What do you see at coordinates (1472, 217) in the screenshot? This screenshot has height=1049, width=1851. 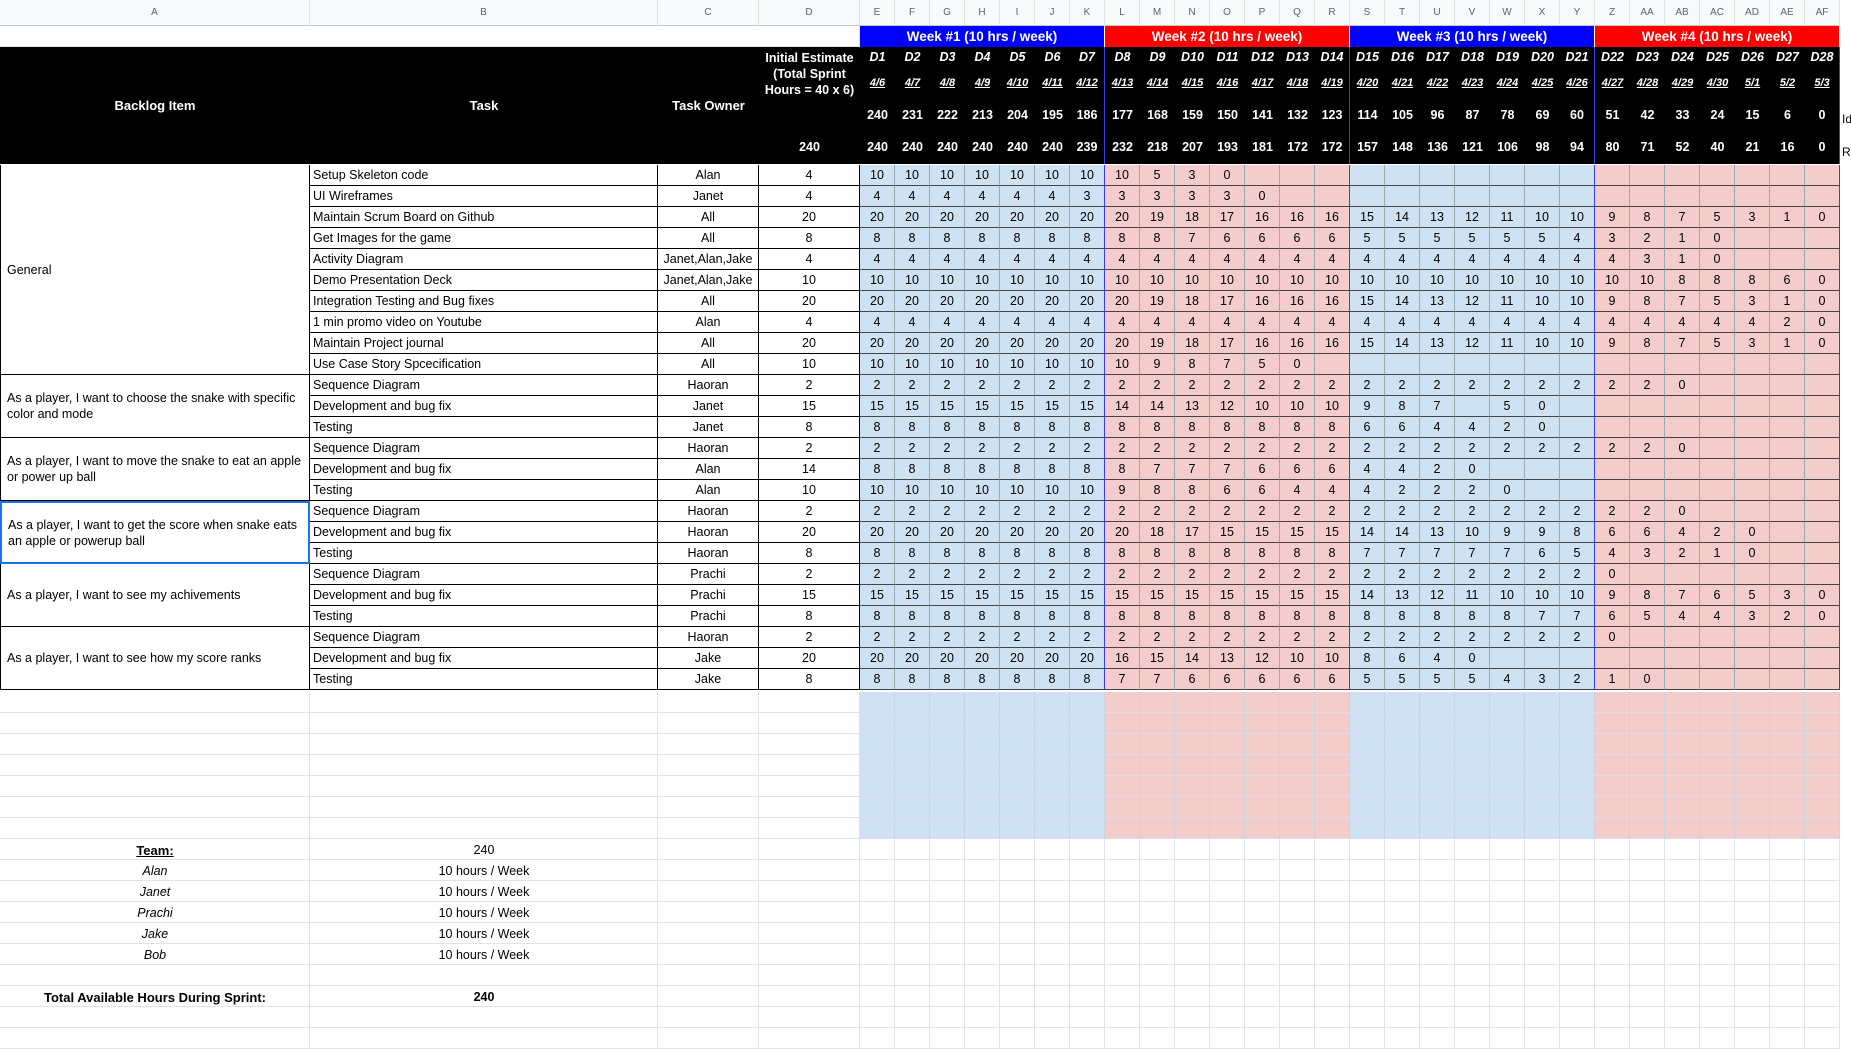 I see `burndown-cell: 12` at bounding box center [1472, 217].